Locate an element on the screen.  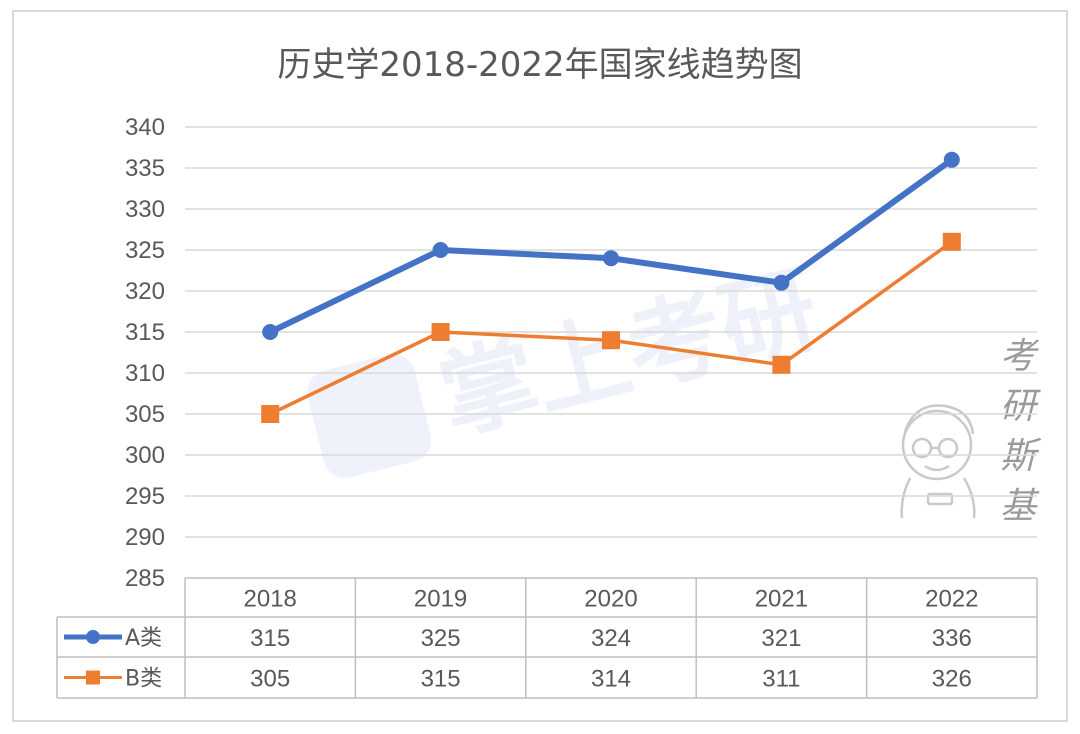
watermark-logo: 掌上考研 is located at coordinates (568, 365).